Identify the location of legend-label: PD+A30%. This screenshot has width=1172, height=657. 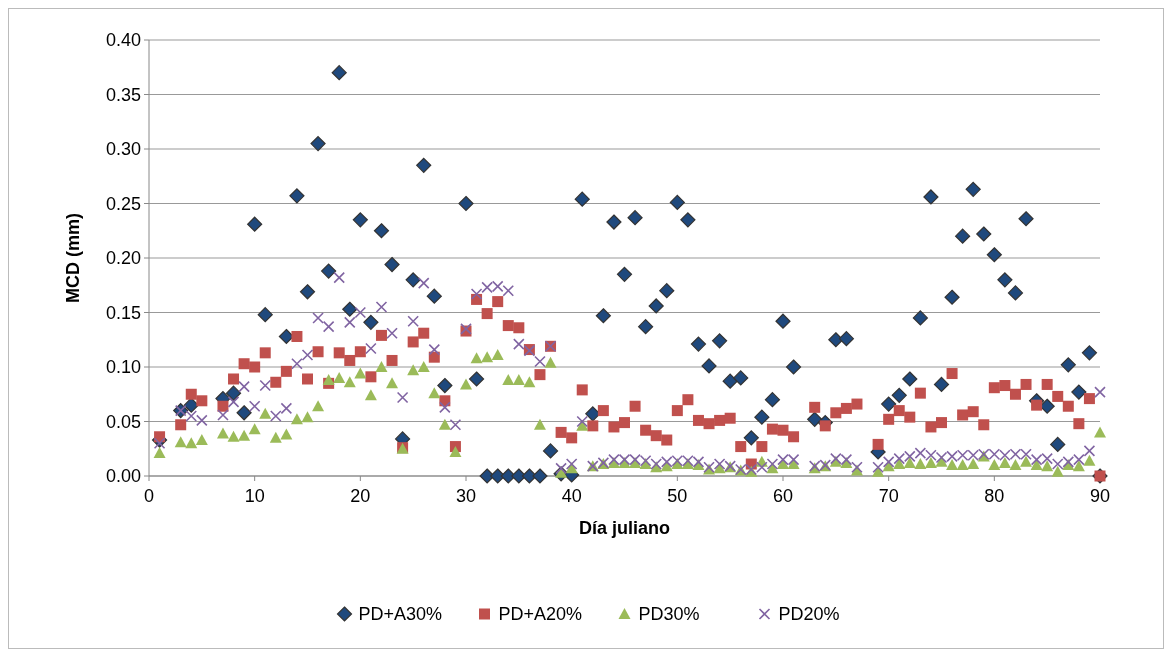
(400, 614).